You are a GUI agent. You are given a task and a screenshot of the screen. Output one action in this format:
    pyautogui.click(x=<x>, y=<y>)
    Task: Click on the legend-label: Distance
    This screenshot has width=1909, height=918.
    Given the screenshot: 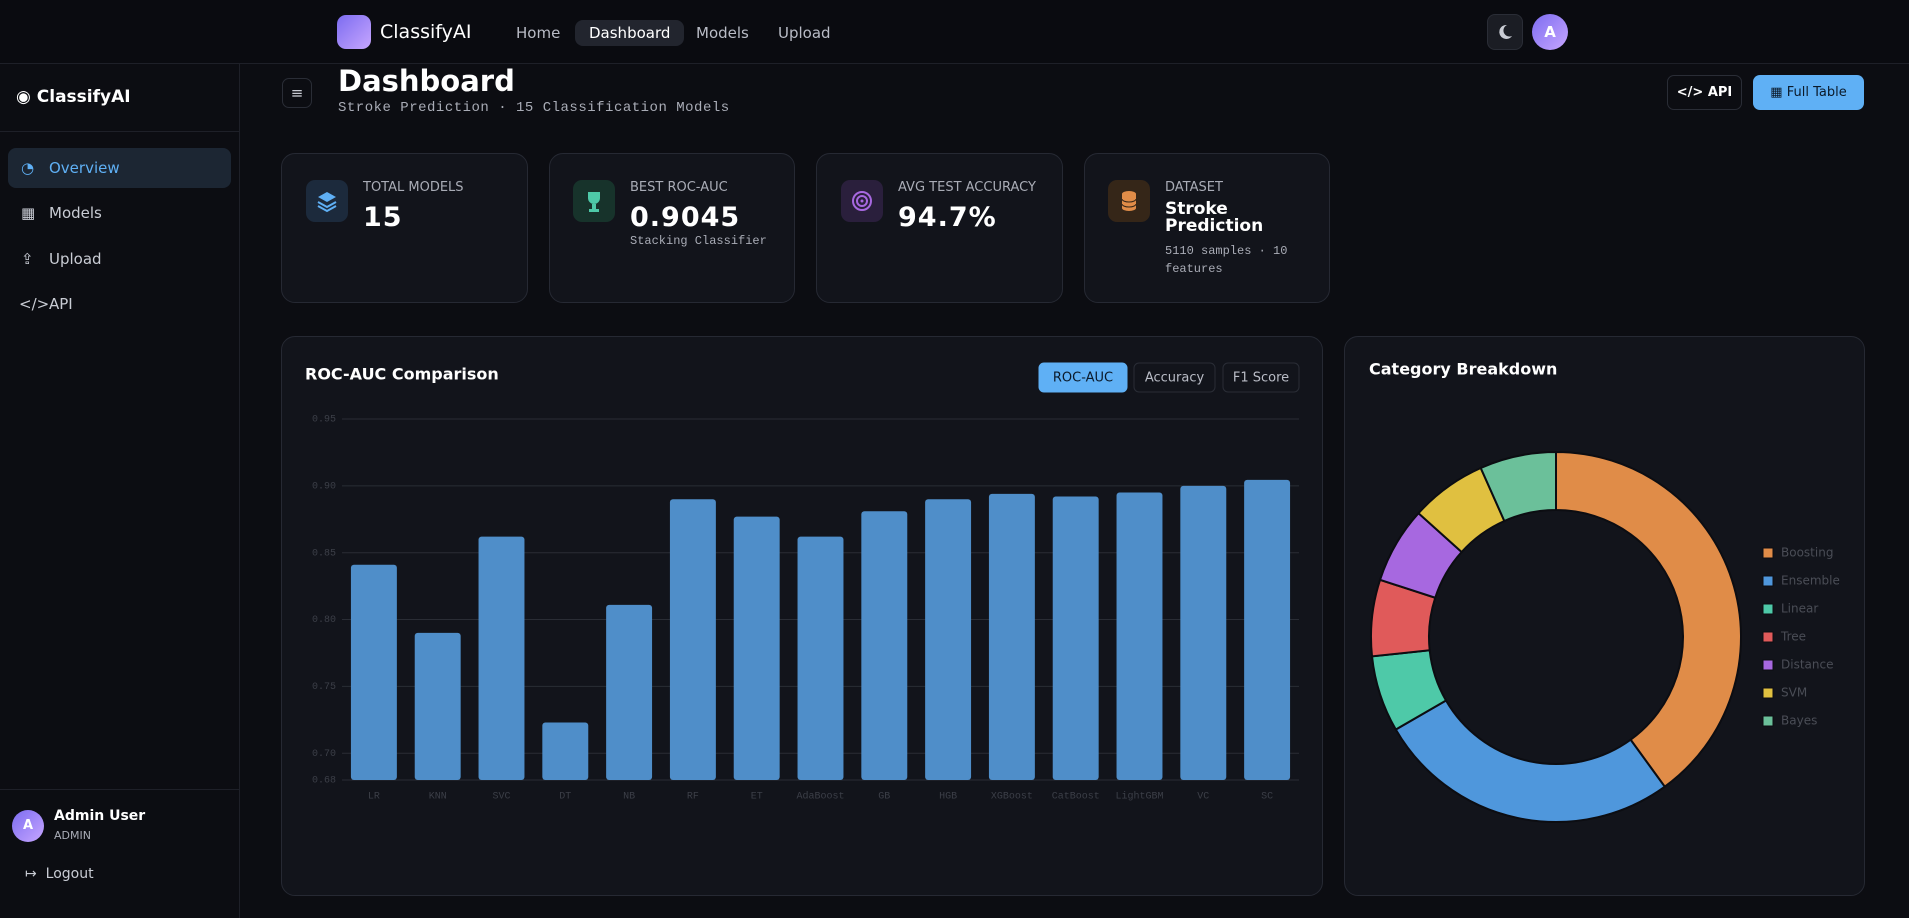 What is the action you would take?
    pyautogui.click(x=1807, y=665)
    